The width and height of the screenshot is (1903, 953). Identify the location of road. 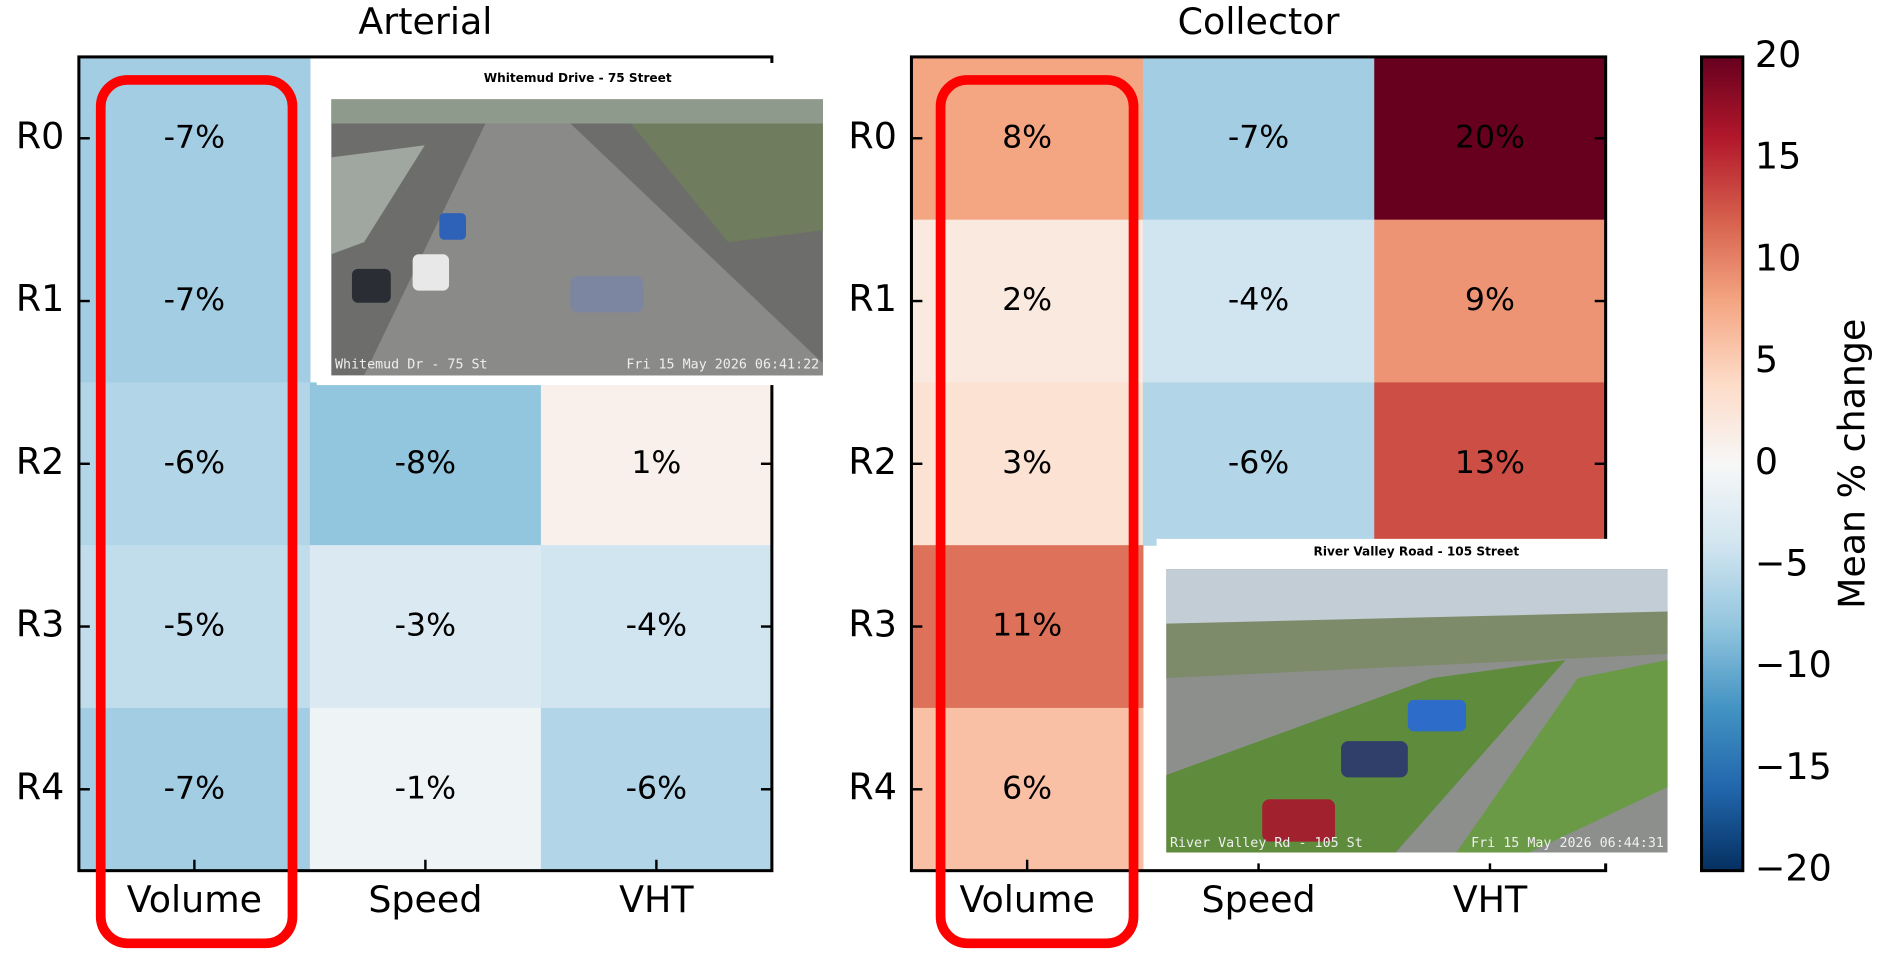
(593, 249).